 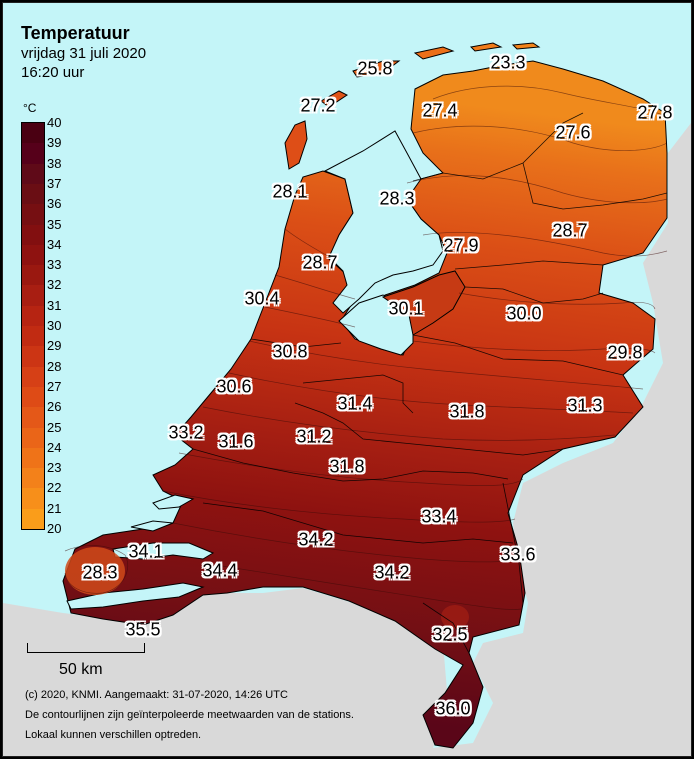 What do you see at coordinates (455, 617) in the screenshot?
I see `cool-spot-limburg` at bounding box center [455, 617].